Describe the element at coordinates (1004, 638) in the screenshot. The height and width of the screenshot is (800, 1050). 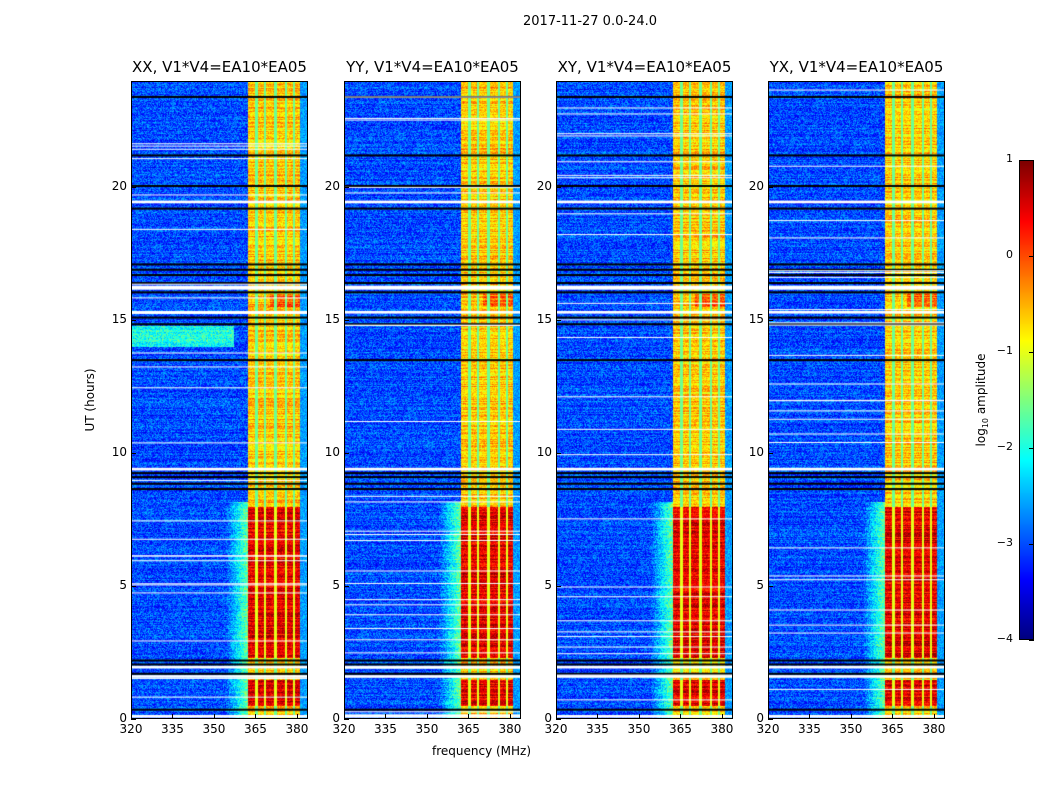
I see `colorbar-tick-label: −4` at that location.